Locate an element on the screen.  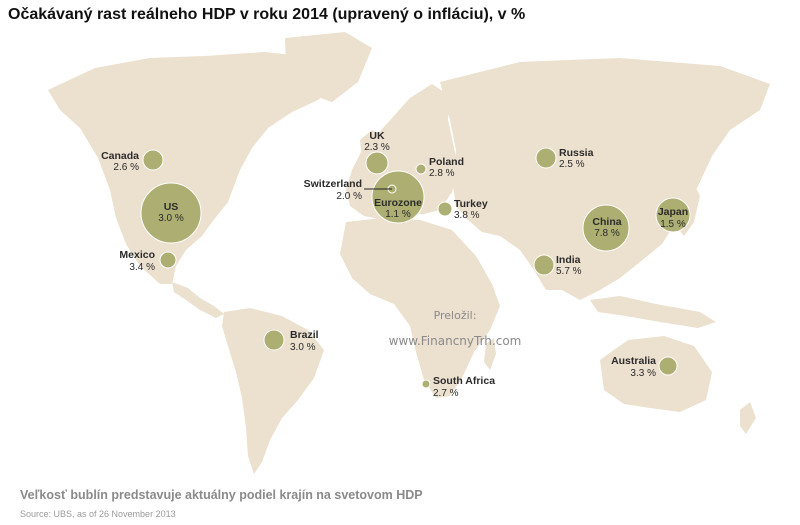
bubble-eurozone is located at coordinates (398, 197).